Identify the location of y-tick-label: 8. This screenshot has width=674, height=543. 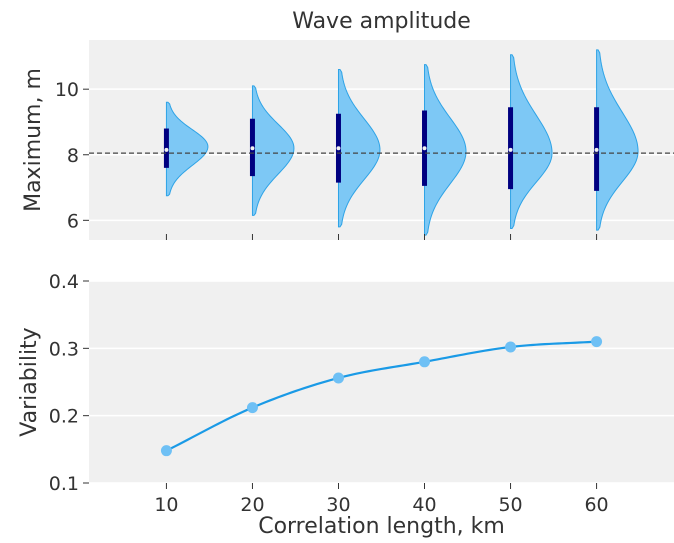
(73, 156).